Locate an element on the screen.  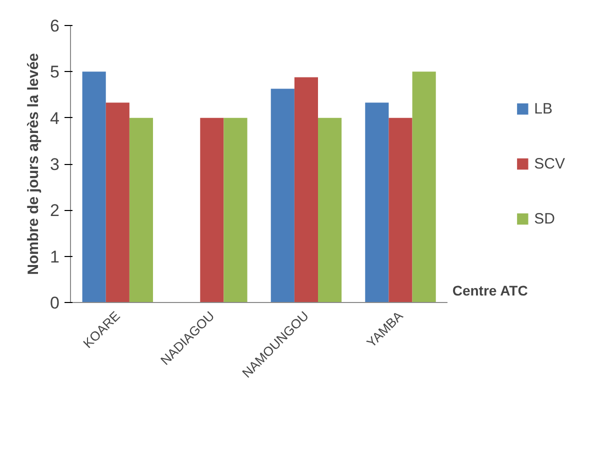
y-tick-label: 5 is located at coordinates (55, 72).